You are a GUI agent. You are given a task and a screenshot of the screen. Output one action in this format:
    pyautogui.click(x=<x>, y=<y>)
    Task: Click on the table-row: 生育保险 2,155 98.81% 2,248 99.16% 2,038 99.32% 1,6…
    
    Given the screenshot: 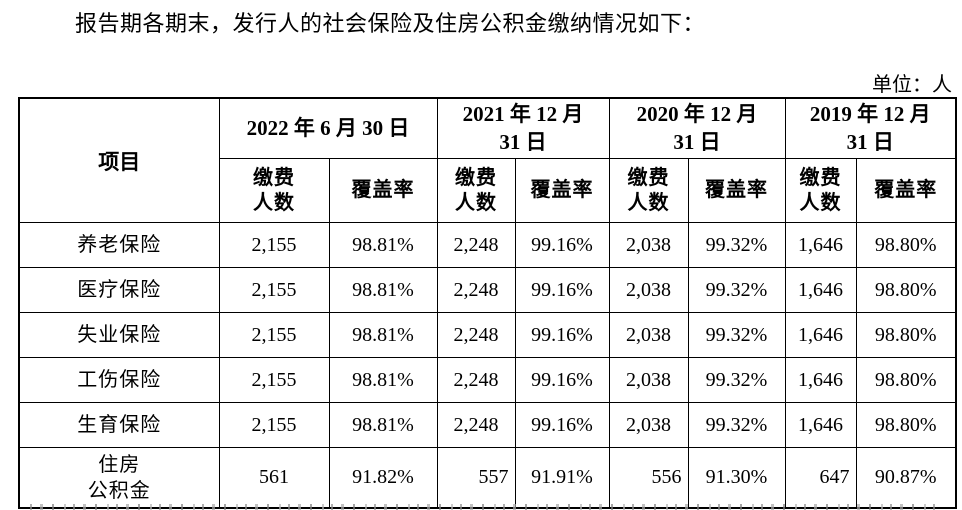 What is the action you would take?
    pyautogui.click(x=487, y=425)
    